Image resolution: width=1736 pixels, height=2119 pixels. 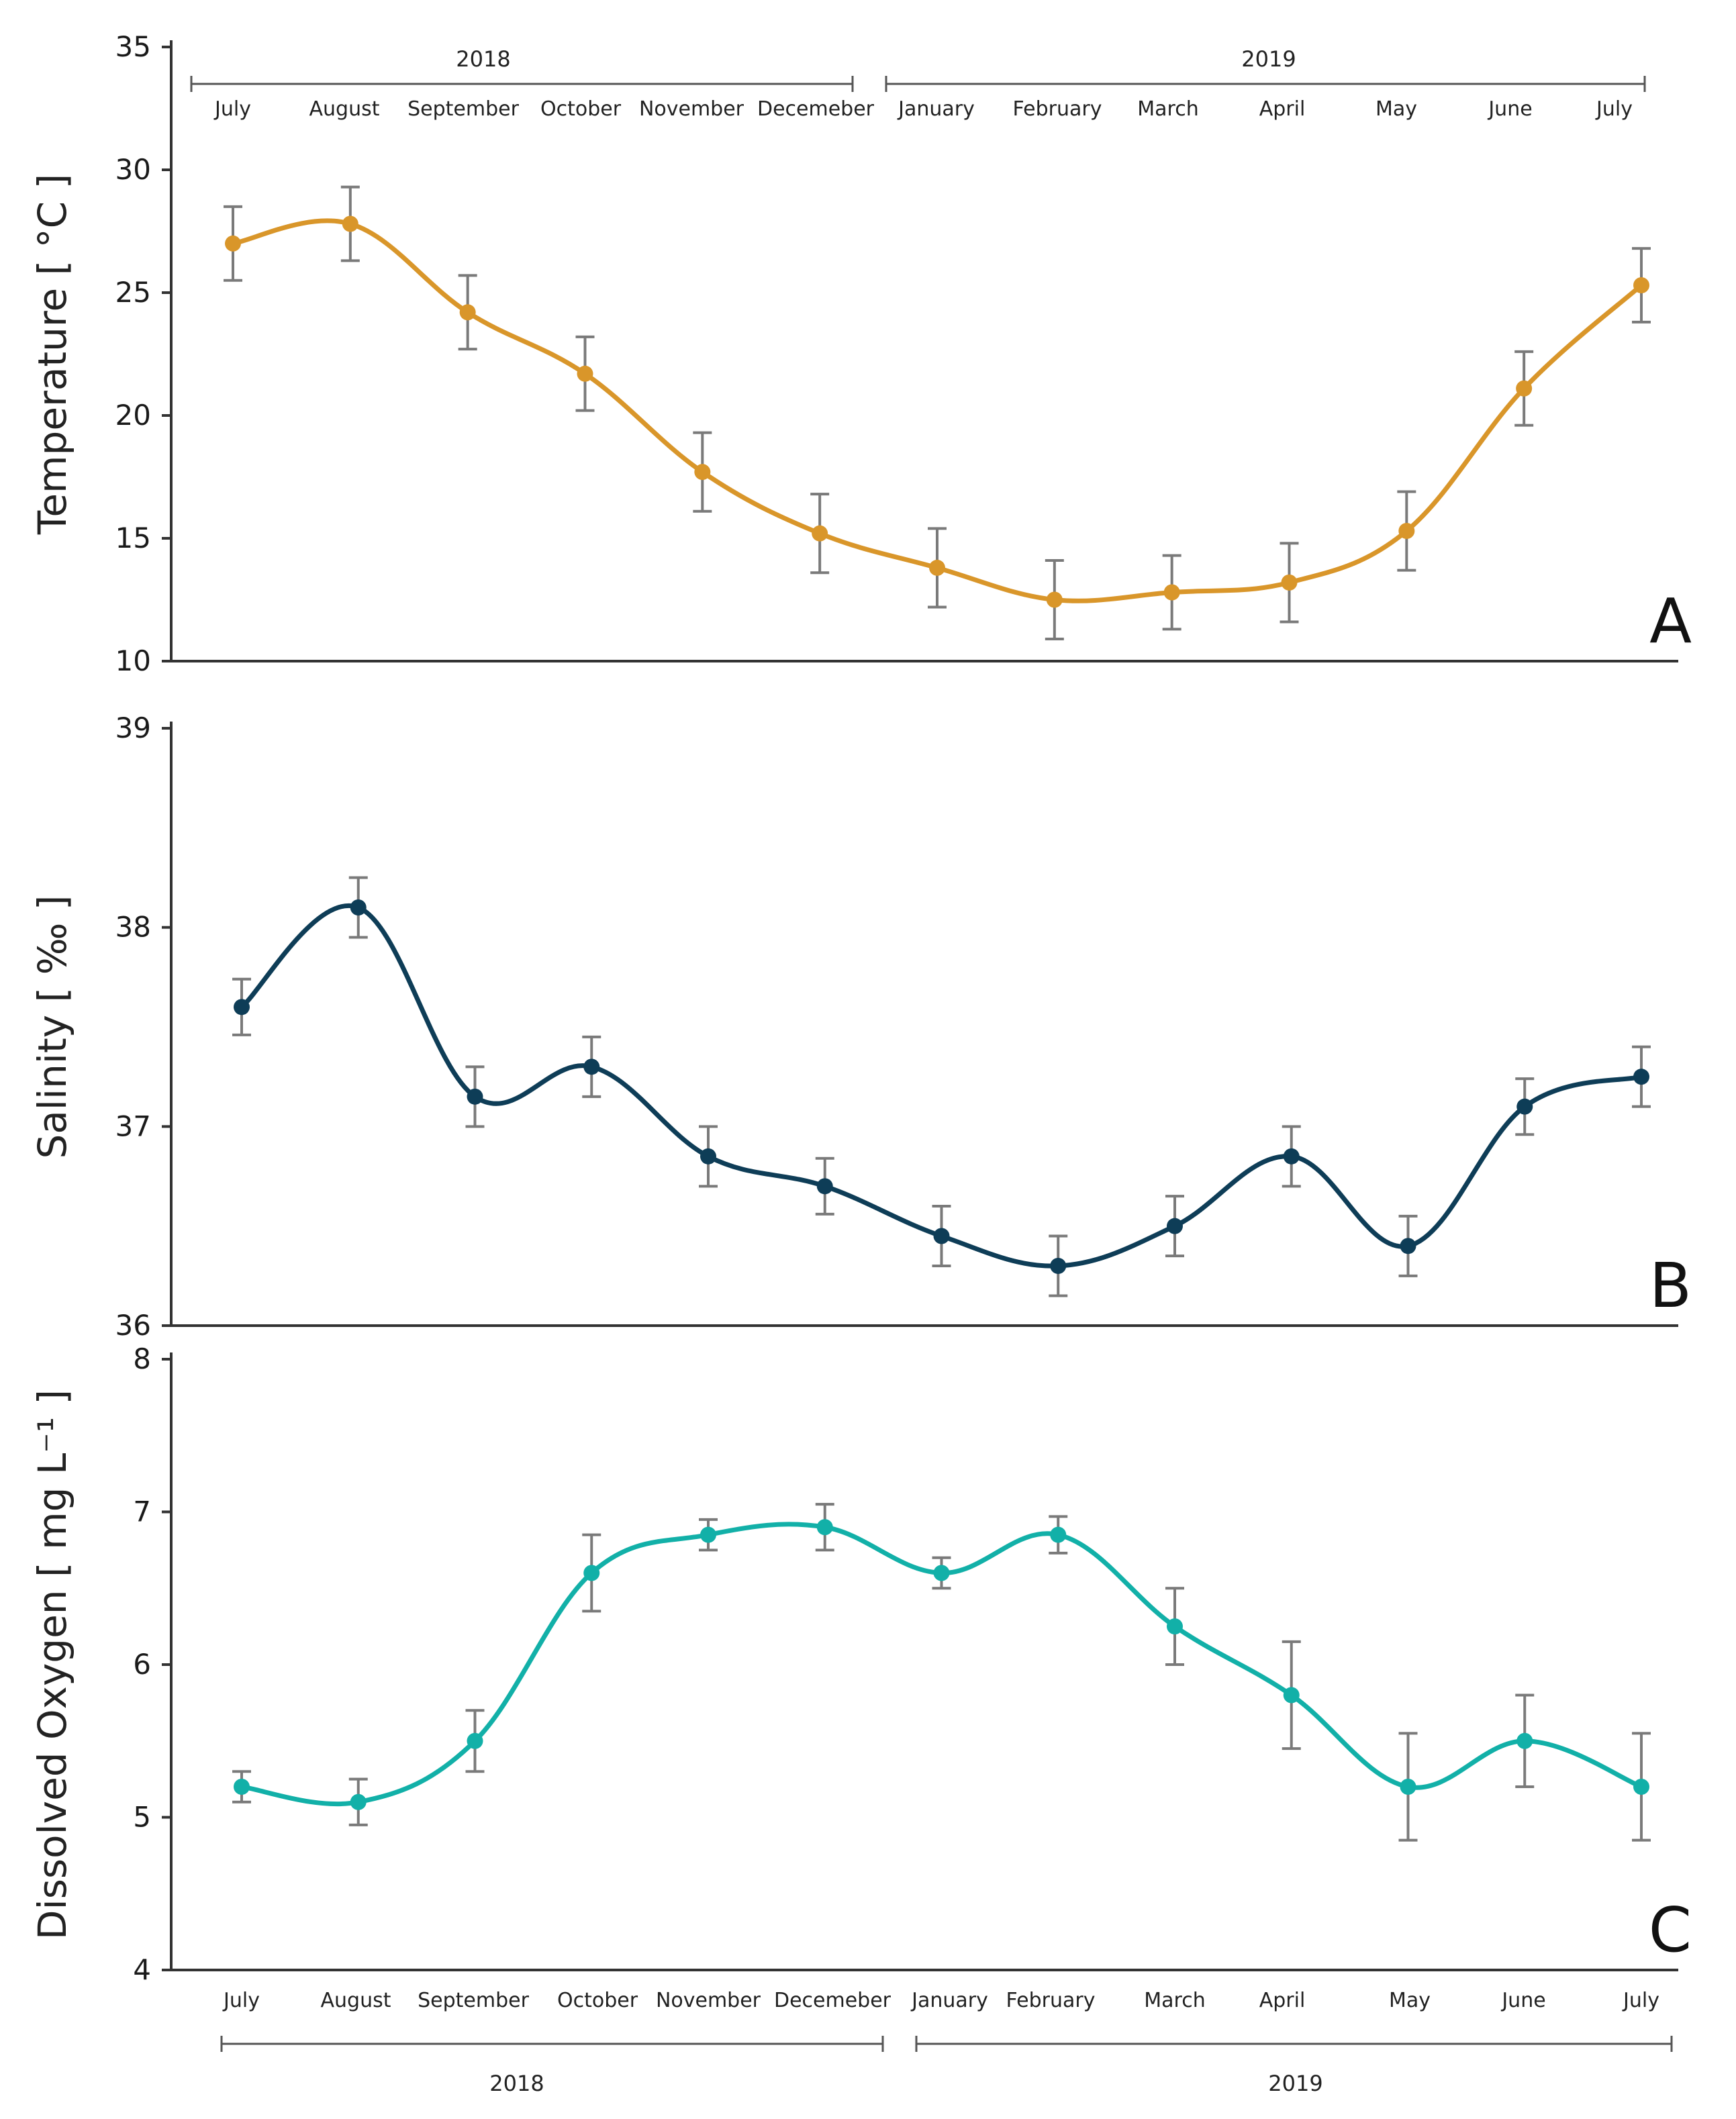 What do you see at coordinates (133, 169) in the screenshot?
I see `y-tick-label: 30` at bounding box center [133, 169].